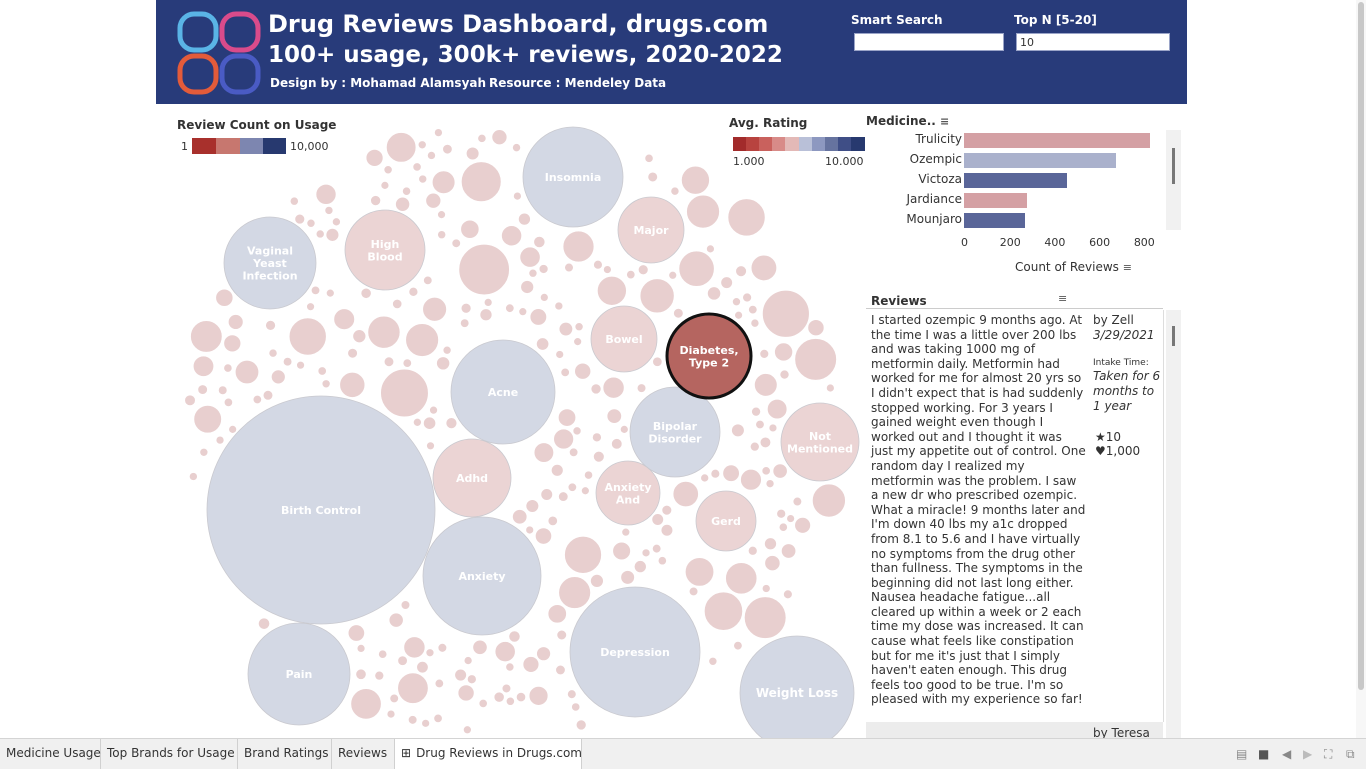  I want to click on bar-mark, so click(1015, 180).